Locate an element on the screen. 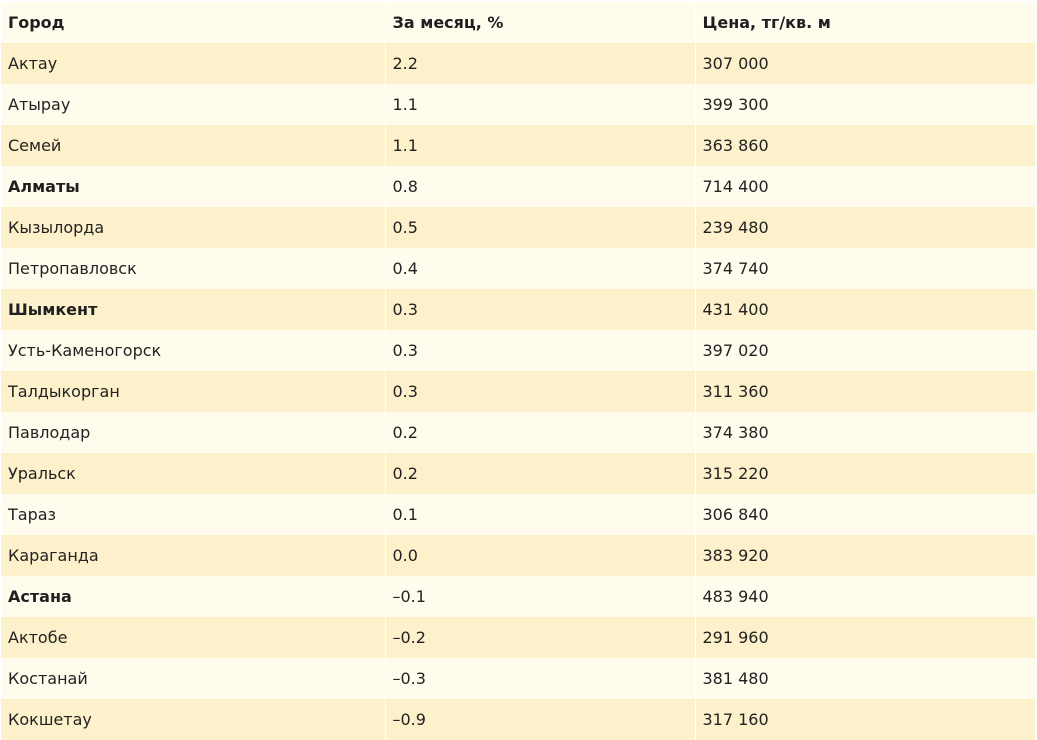  cell-month-change: 0.0 is located at coordinates (539, 555).